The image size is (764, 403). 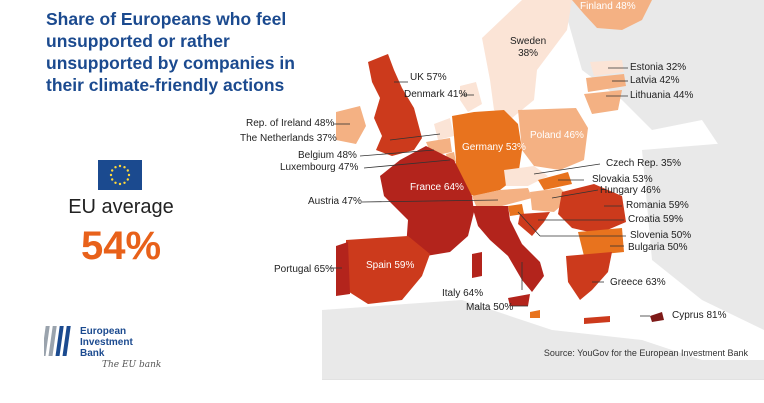 I want to click on eu-average-label: EU average, so click(x=121, y=207).